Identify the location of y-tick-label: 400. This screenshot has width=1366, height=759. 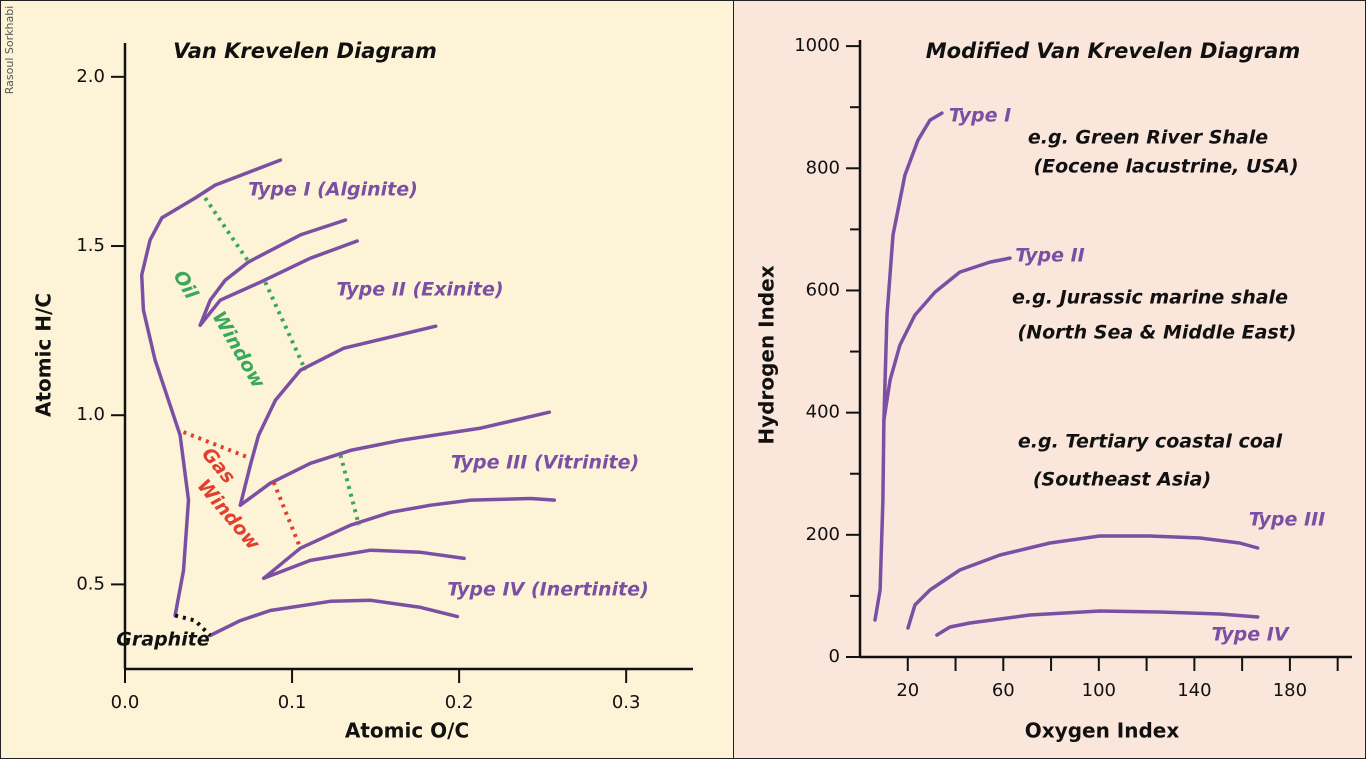
(823, 412).